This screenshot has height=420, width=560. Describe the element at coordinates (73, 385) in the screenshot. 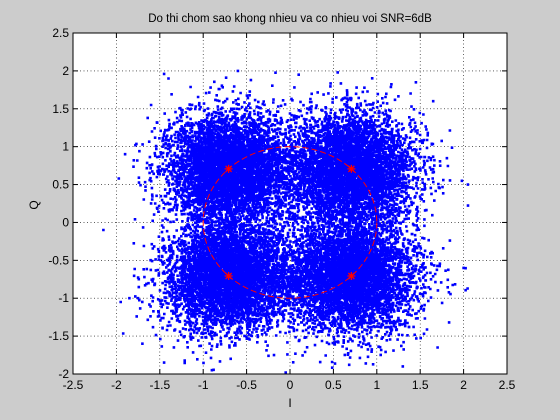

I see `x-tick-label: -2.5` at that location.